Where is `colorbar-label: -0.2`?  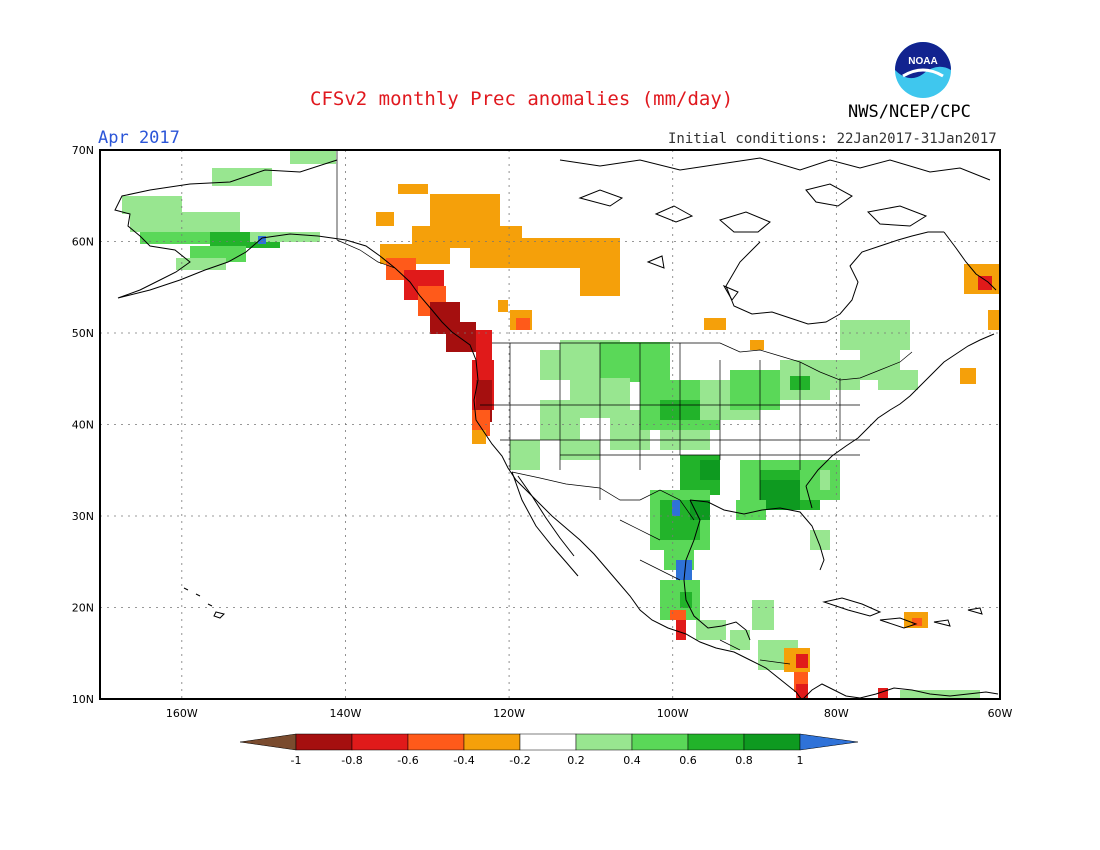
colorbar-label: -0.2 is located at coordinates (519, 760).